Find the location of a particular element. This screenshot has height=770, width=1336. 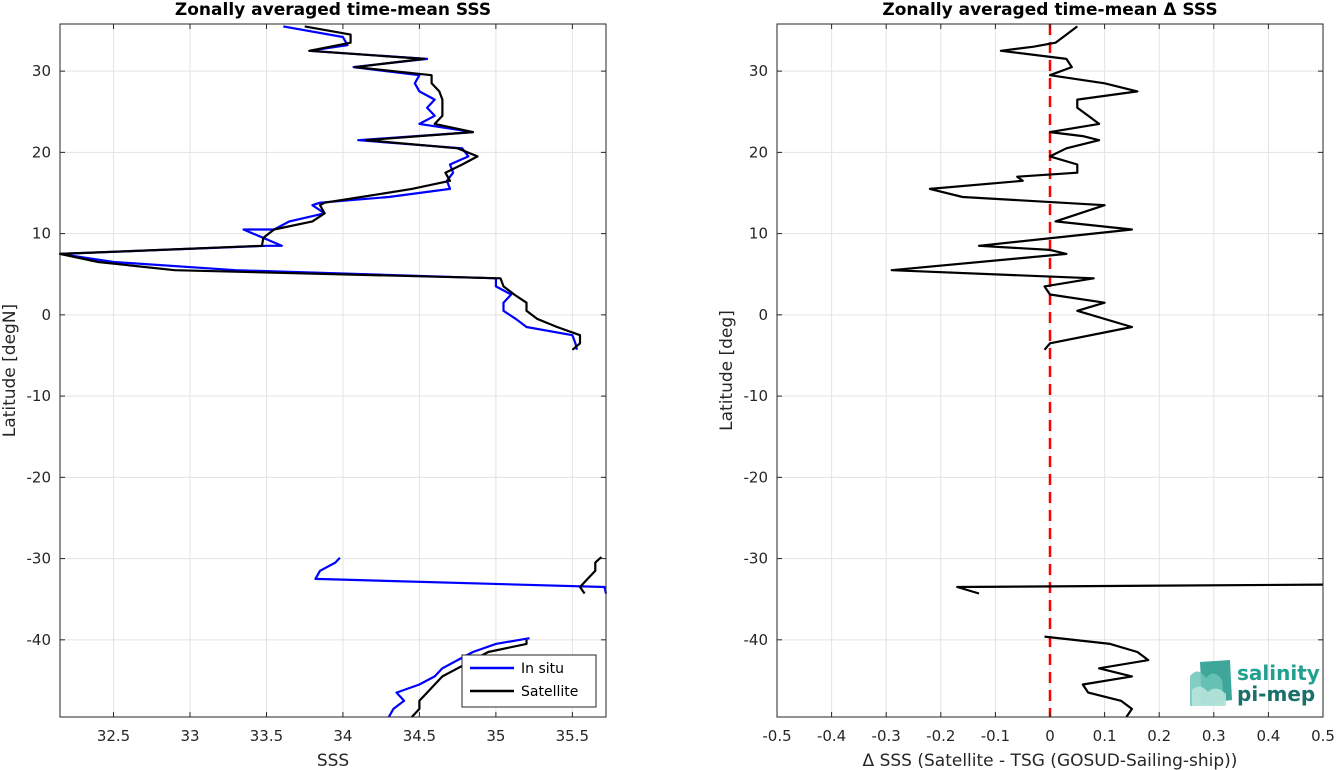

x-tick-label: 35 is located at coordinates (495, 736).